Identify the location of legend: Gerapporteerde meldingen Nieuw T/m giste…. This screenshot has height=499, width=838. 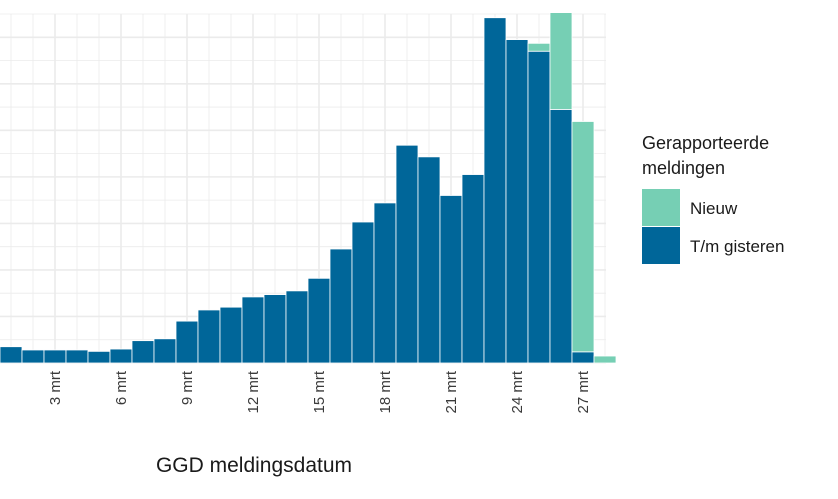
(713, 198).